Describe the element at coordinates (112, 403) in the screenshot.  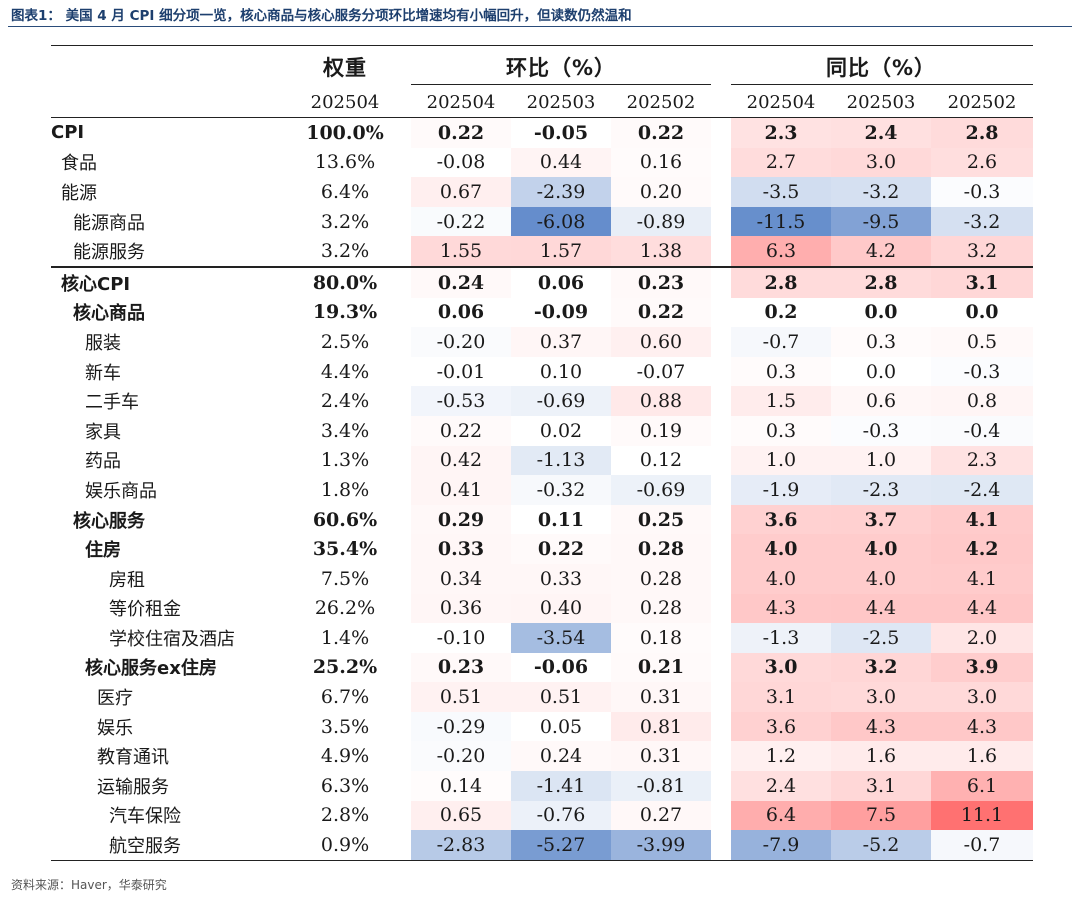
I see `row-label: 二手车` at that location.